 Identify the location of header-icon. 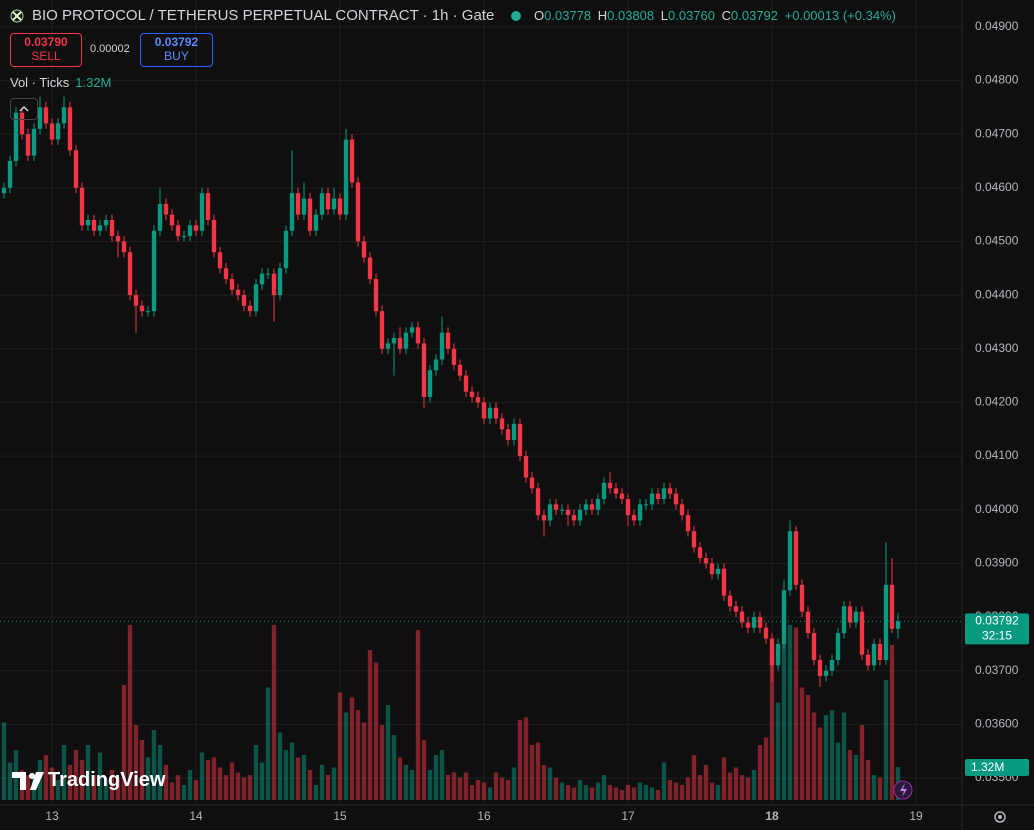
(265, 16).